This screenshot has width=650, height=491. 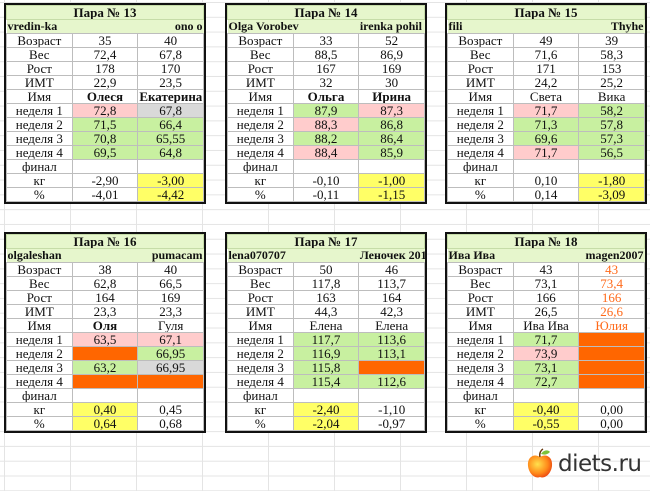 What do you see at coordinates (326, 283) in the screenshot?
I see `value-cell: 117,8` at bounding box center [326, 283].